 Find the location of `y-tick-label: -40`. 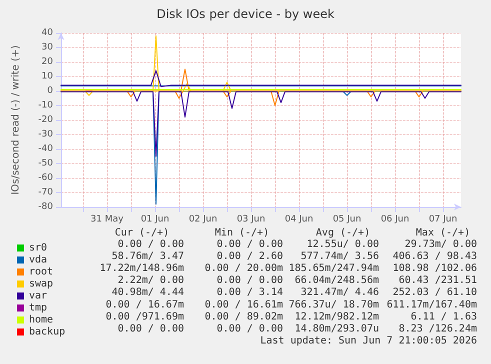

y-tick-label: -40 is located at coordinates (46, 149).